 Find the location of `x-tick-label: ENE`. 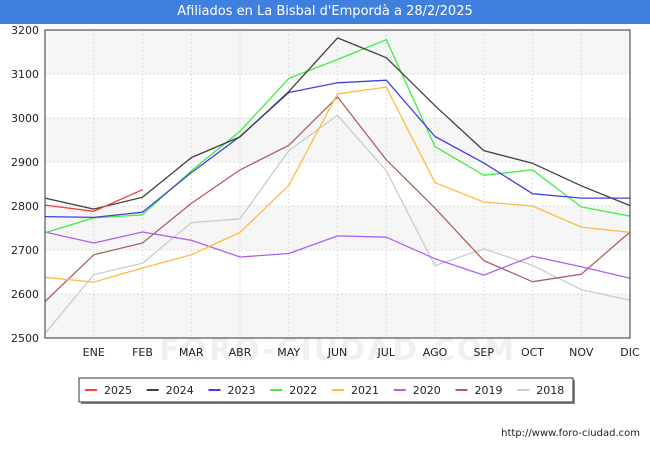

x-tick-label: ENE is located at coordinates (94, 352).